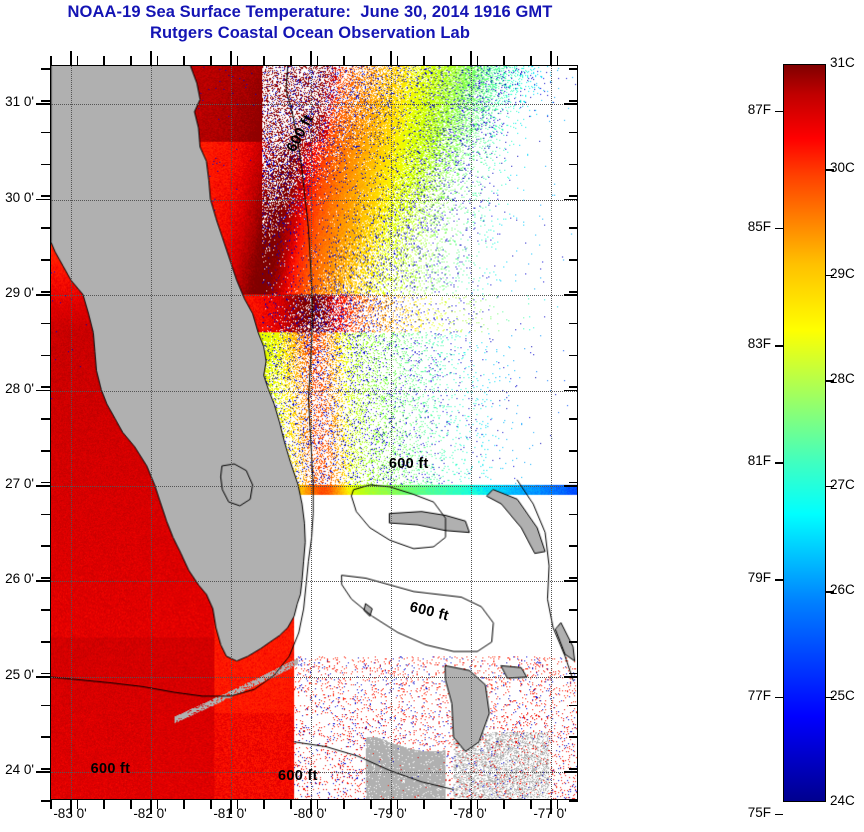 This screenshot has height=832, width=864. What do you see at coordinates (19, 388) in the screenshot?
I see `lat-label-28: 28 0'` at bounding box center [19, 388].